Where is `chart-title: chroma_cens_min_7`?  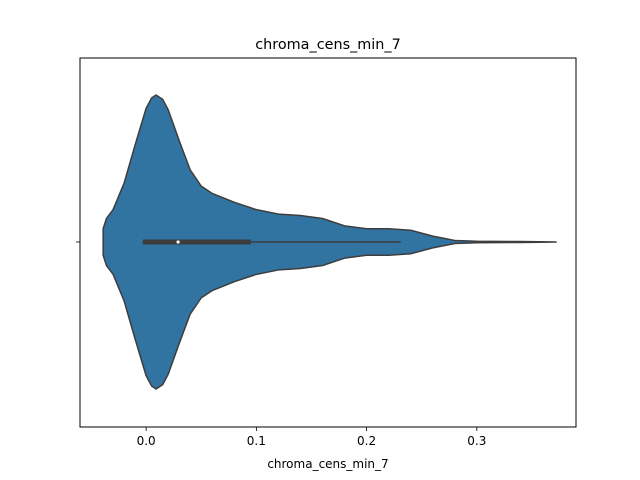 chart-title: chroma_cens_min_7 is located at coordinates (328, 45).